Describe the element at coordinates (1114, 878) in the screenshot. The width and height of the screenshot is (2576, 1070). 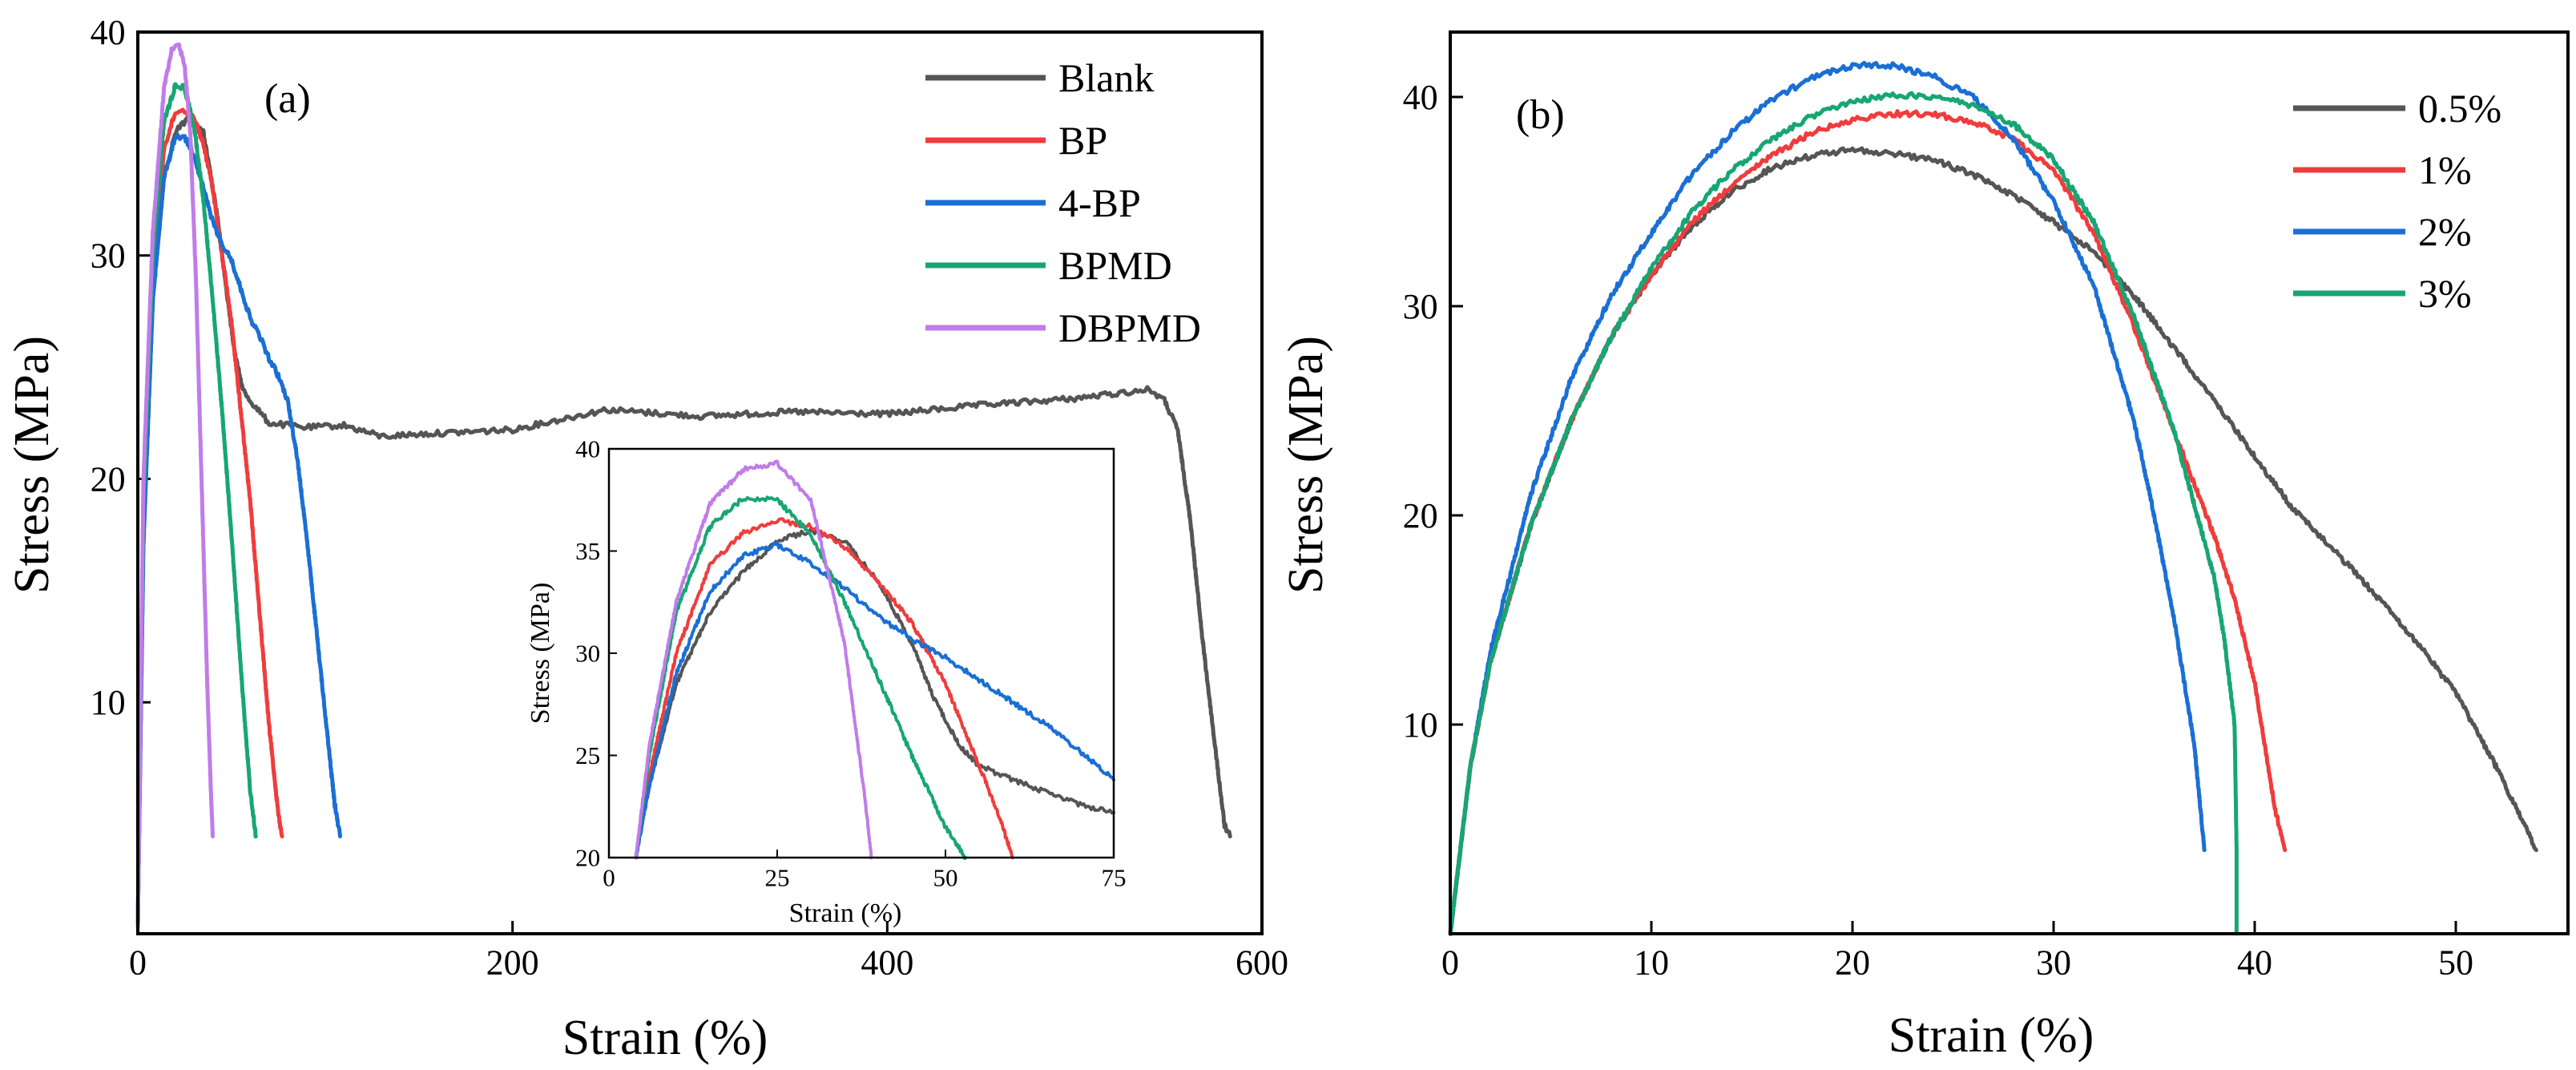
I see `inset-x-tick-label: 75` at that location.